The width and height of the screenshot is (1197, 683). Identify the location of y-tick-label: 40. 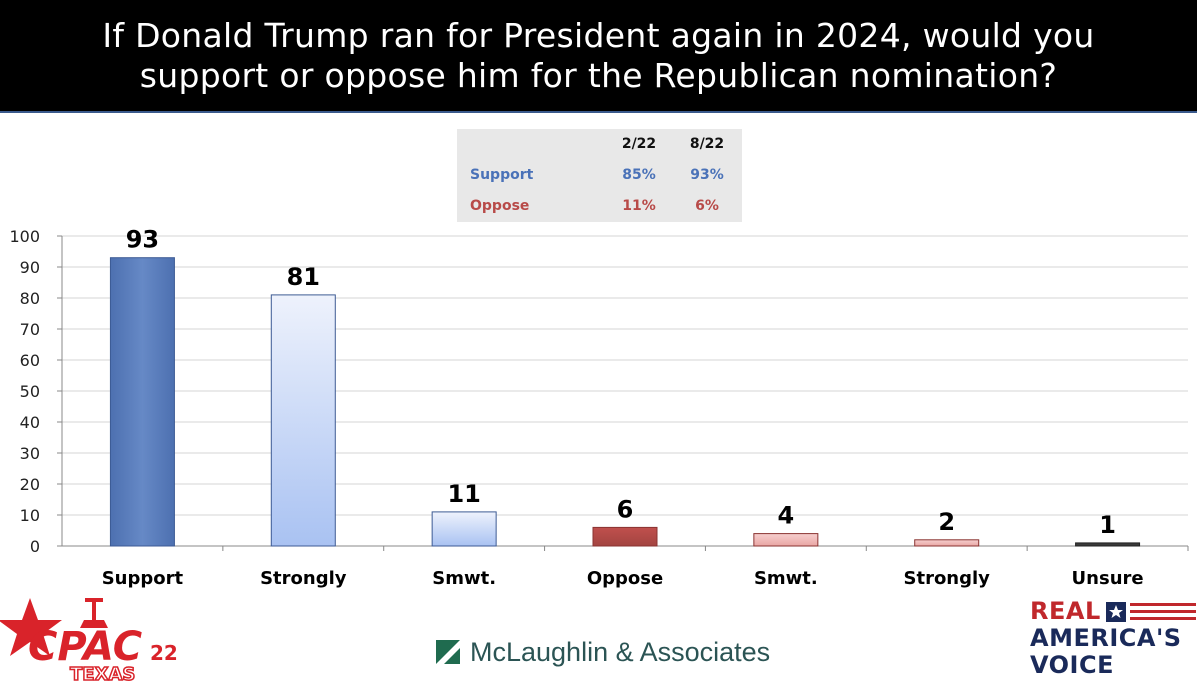
(30, 422).